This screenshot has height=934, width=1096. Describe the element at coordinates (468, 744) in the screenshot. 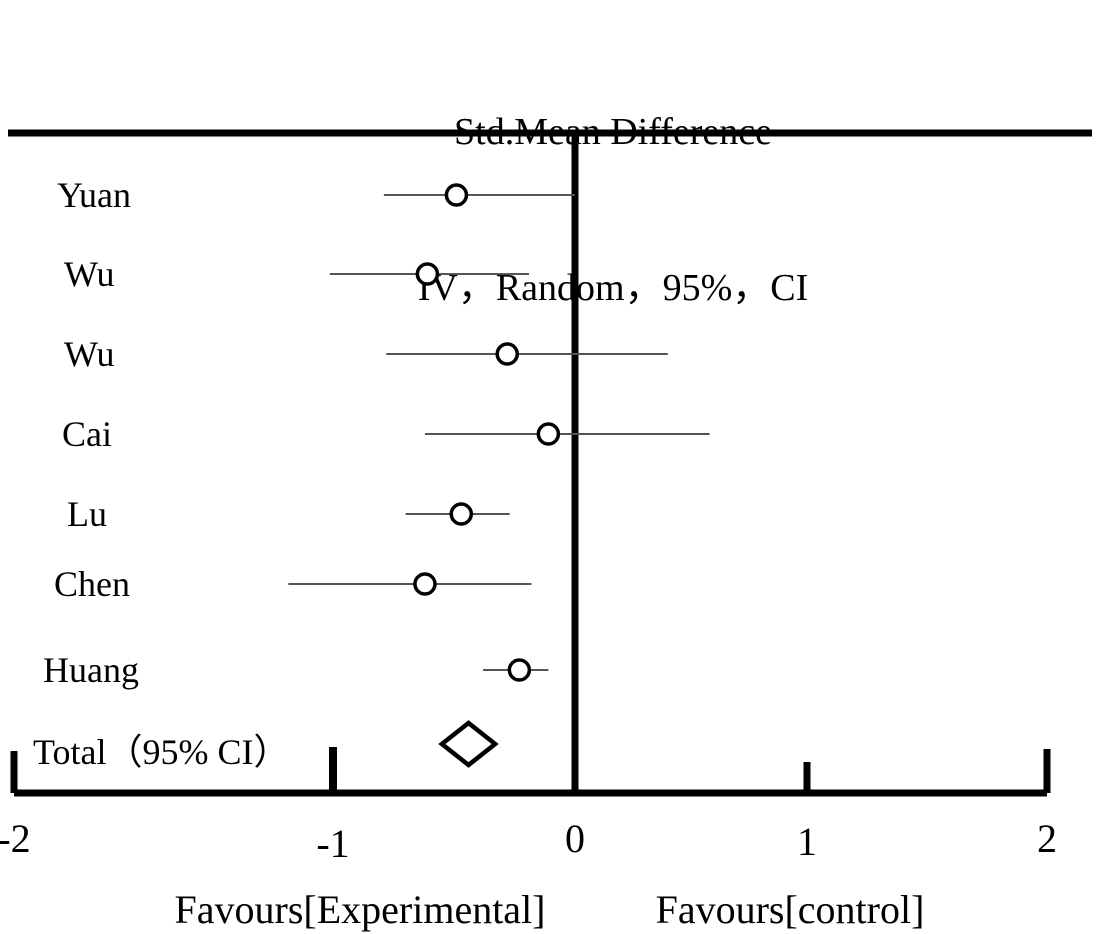

I see `summary-diamond` at that location.